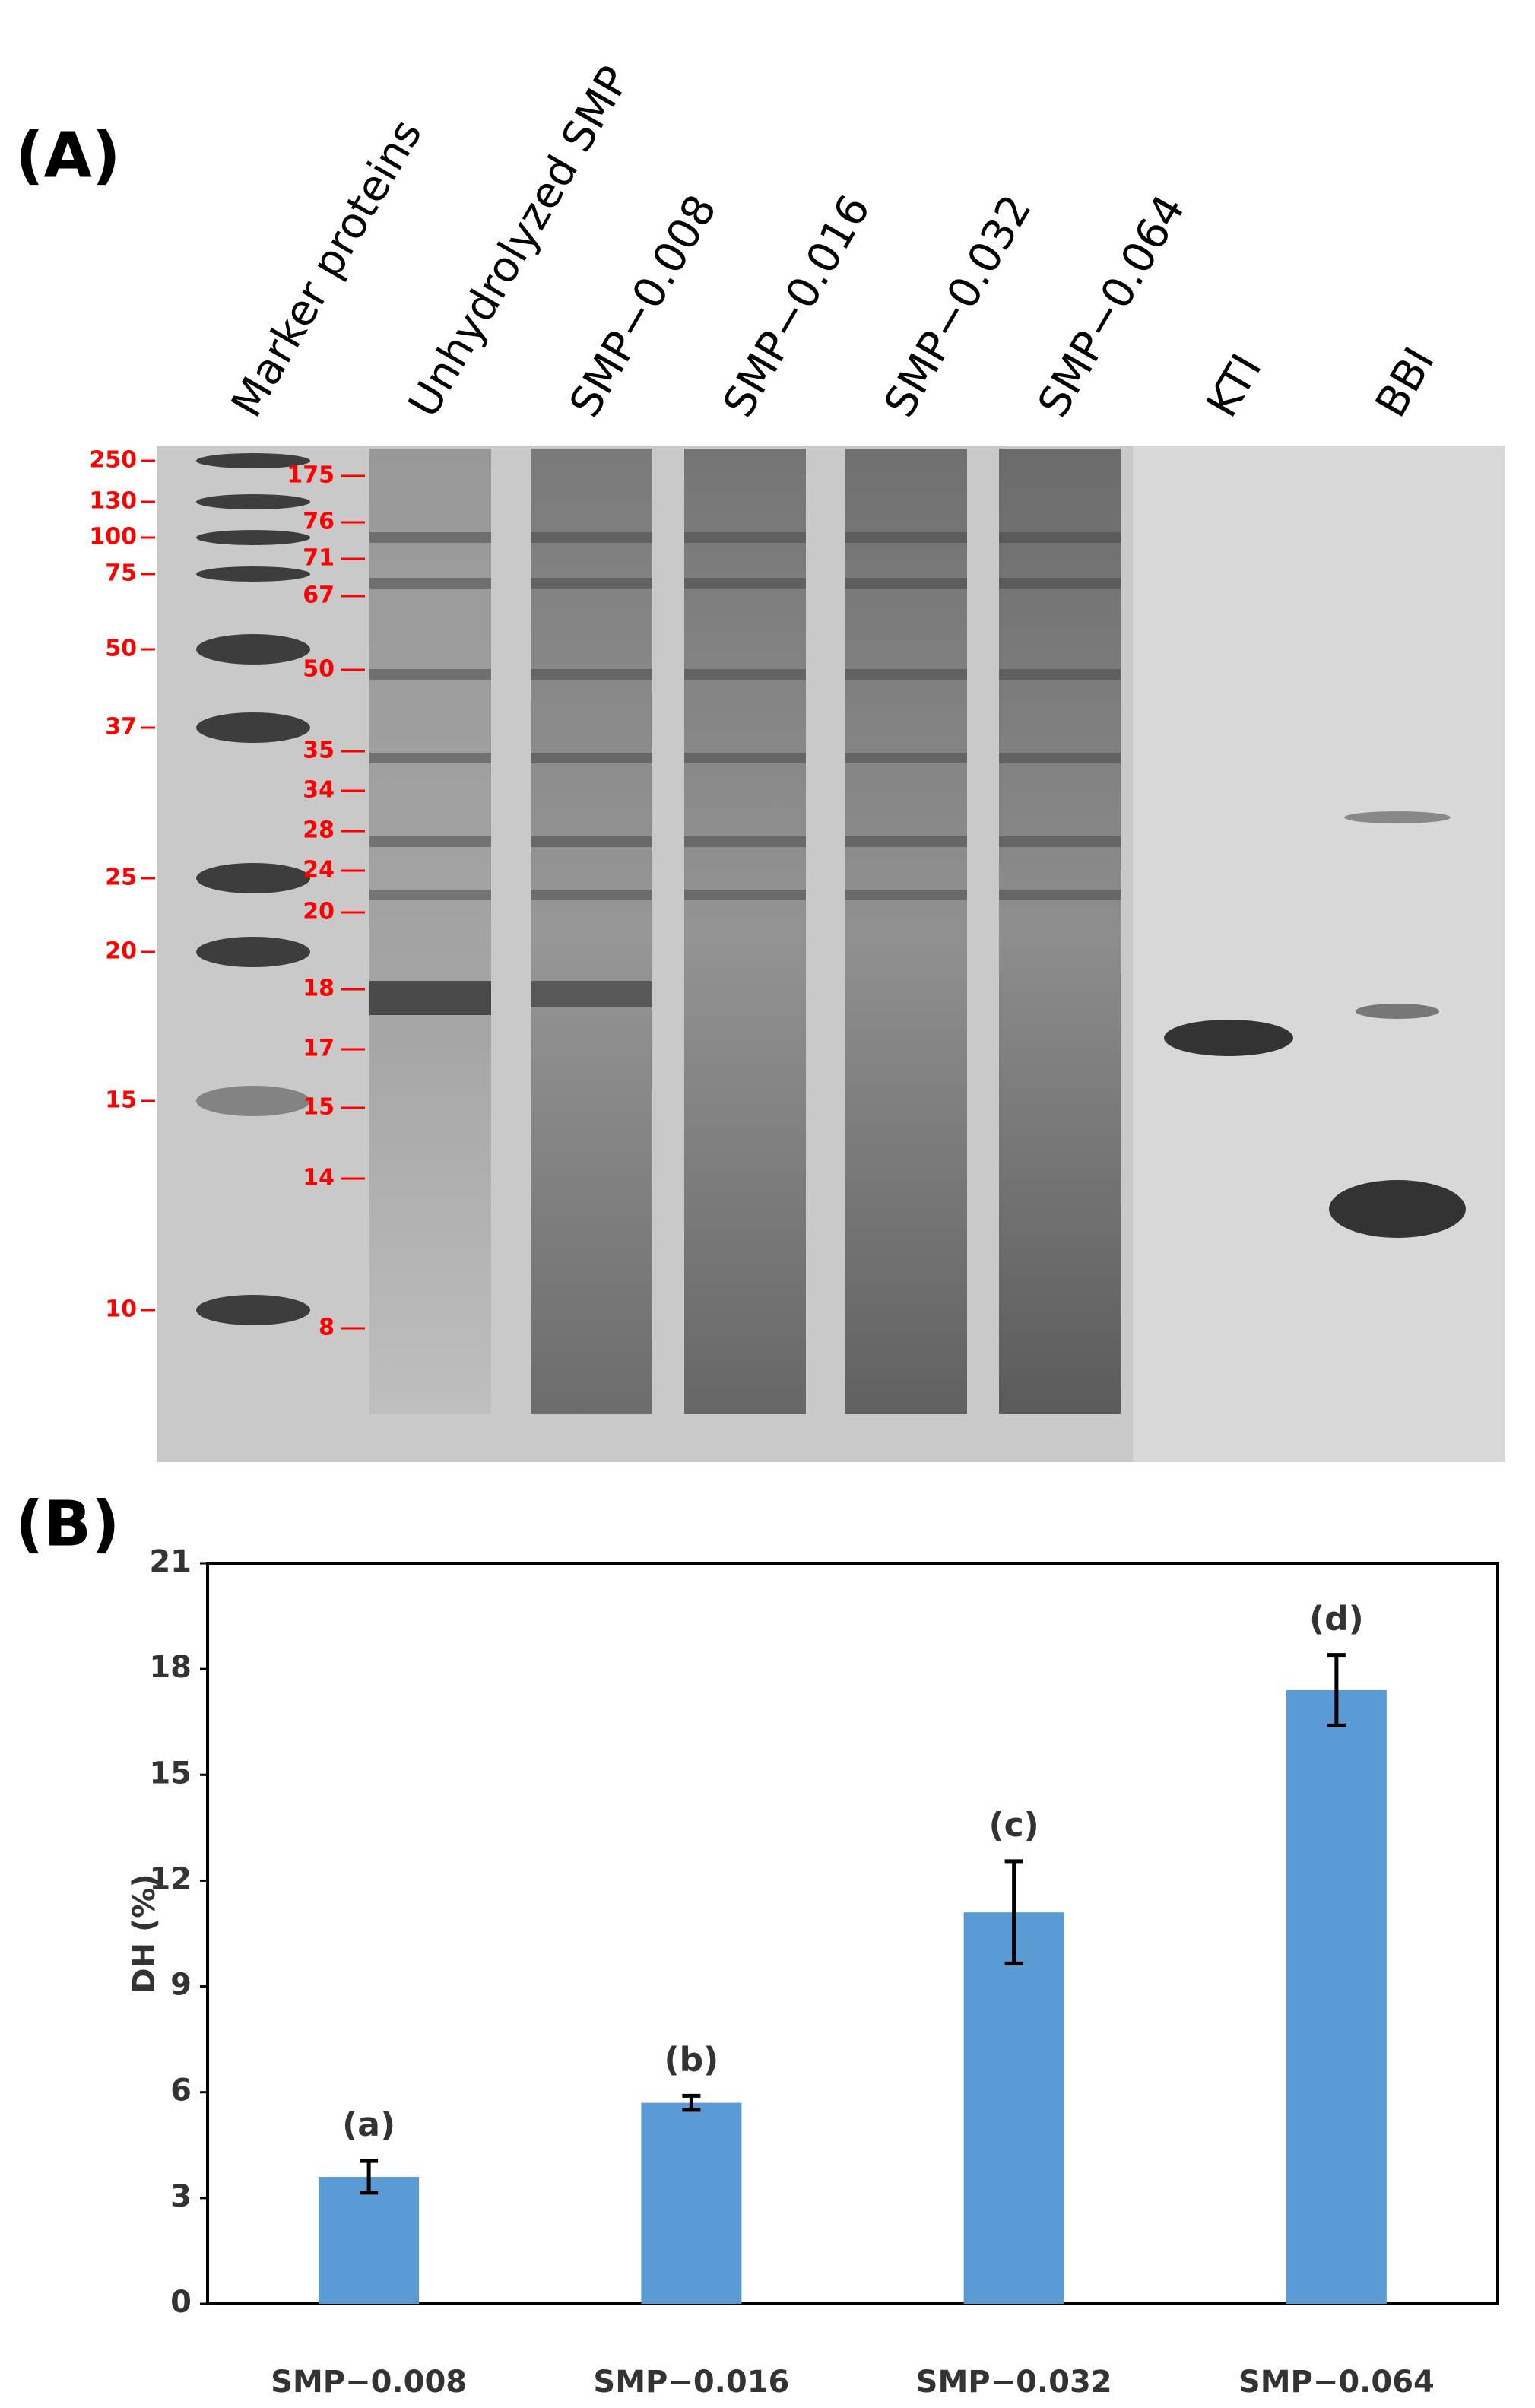 The width and height of the screenshot is (1535, 2408). Describe the element at coordinates (67, 155) in the screenshot. I see `panel-label: (A)` at that location.